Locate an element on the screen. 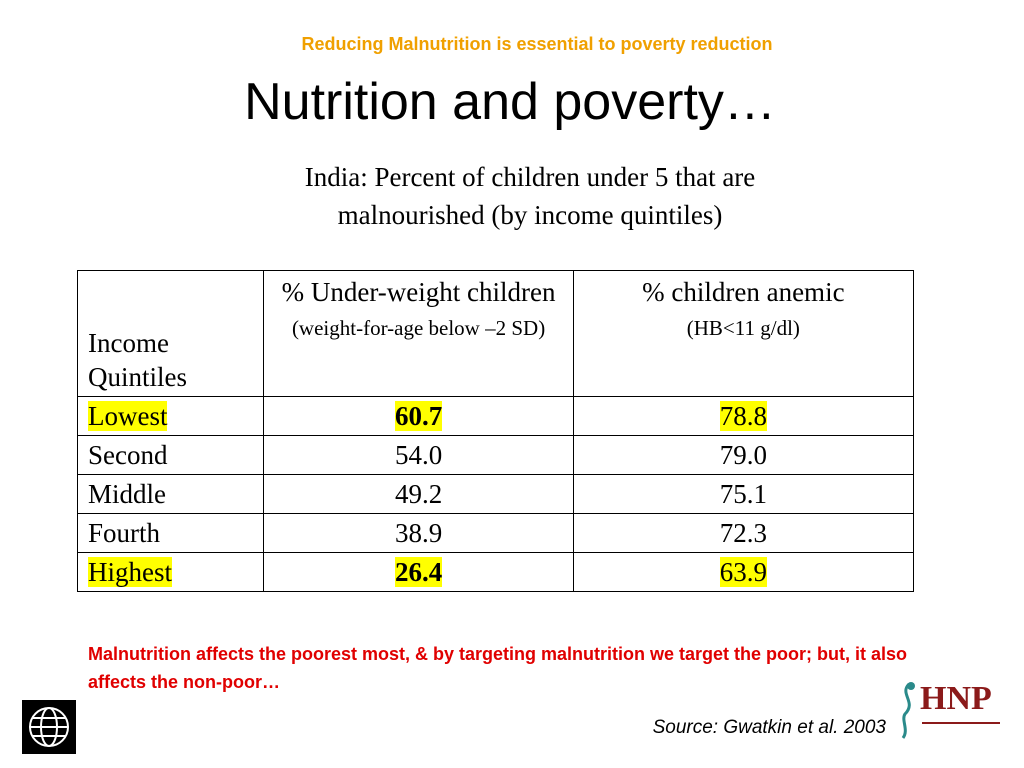  header-text: Income Quintiles is located at coordinates (137, 360).